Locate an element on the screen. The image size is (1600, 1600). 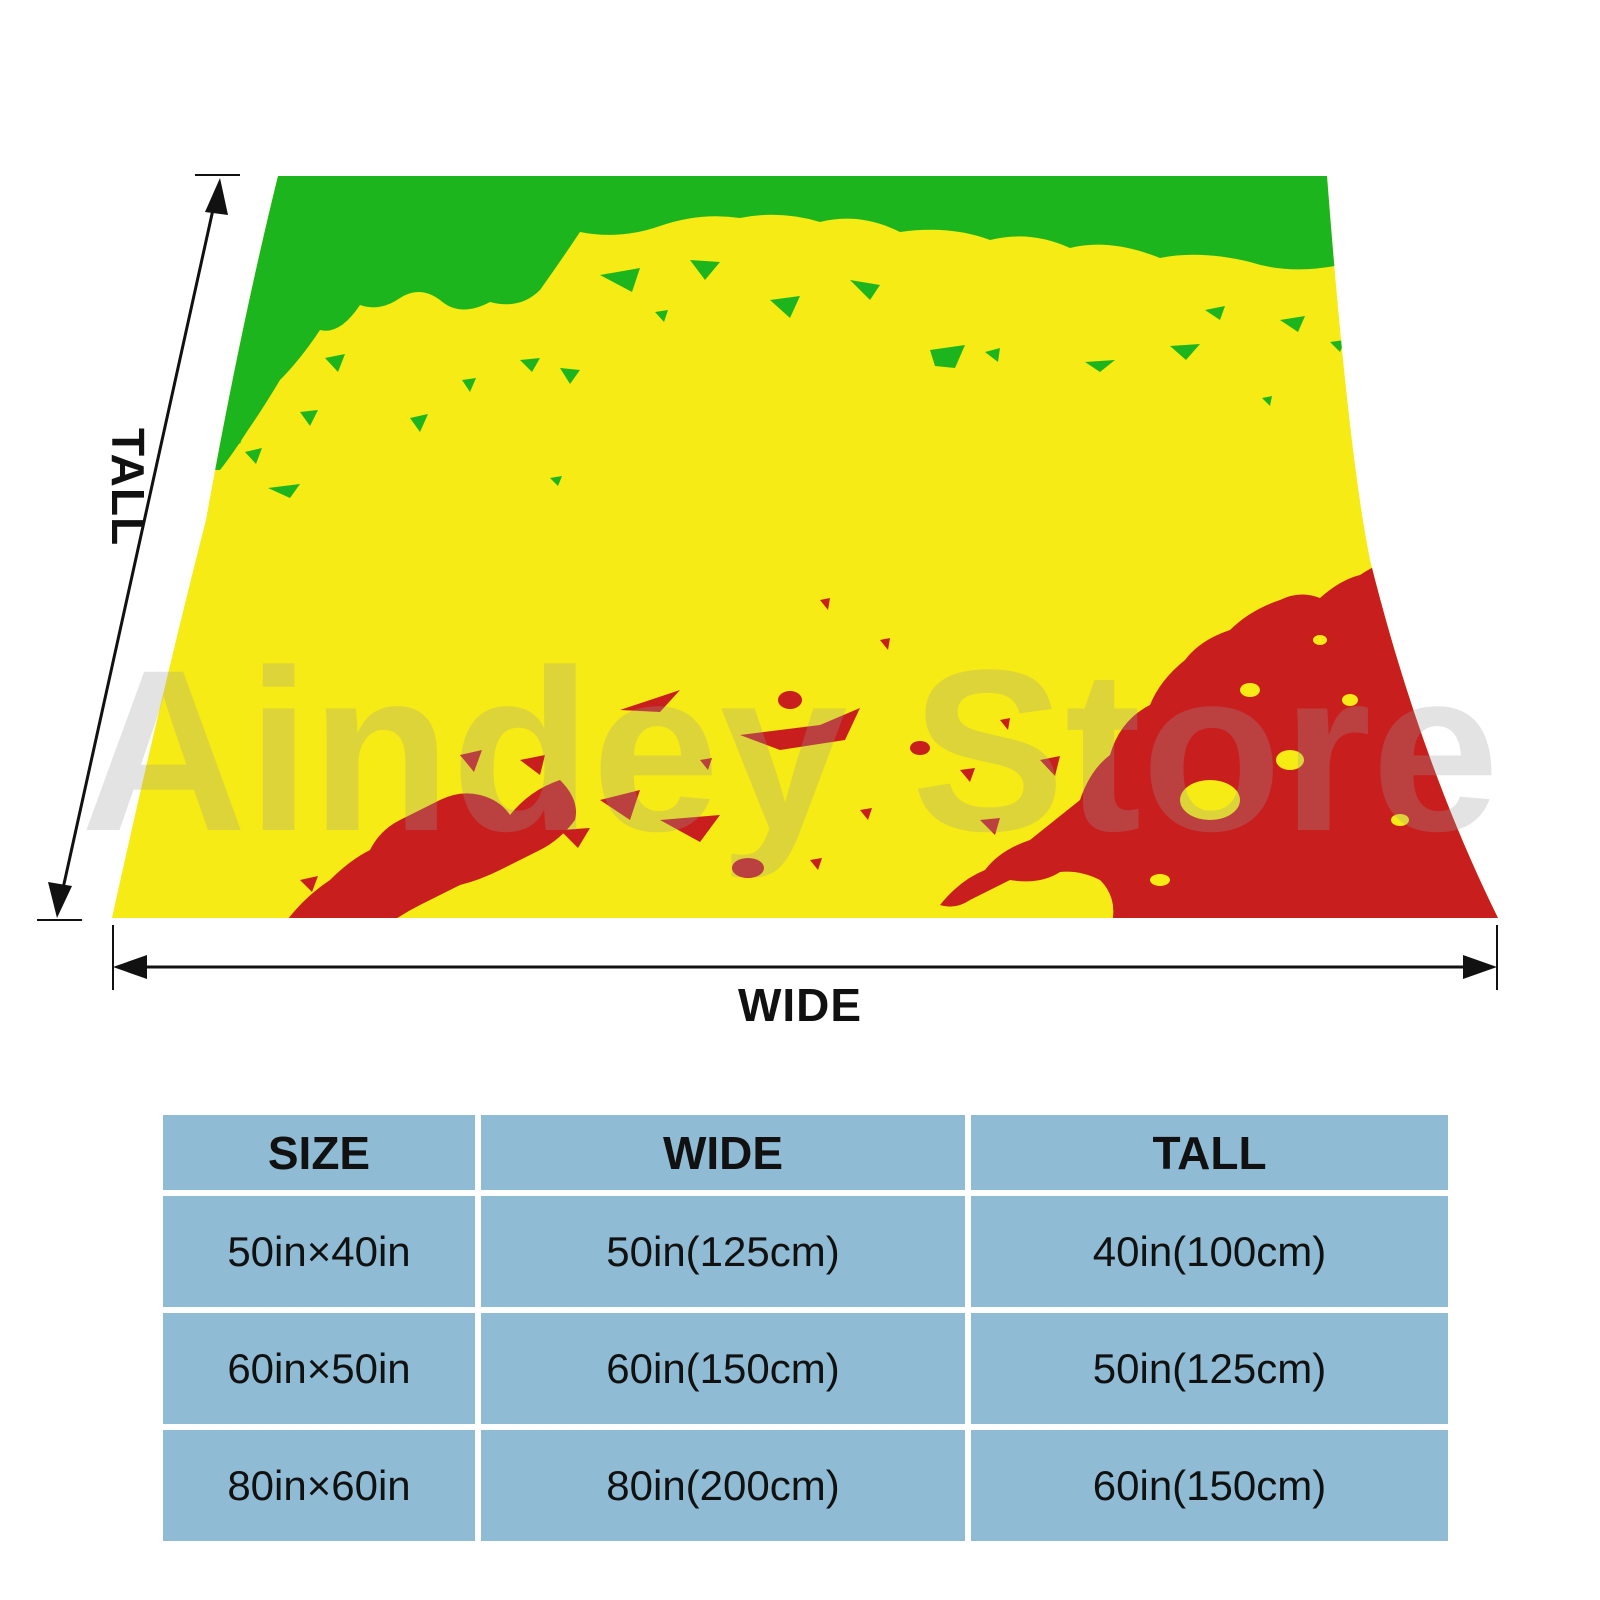
header-size: SIZE is located at coordinates (319, 1152).